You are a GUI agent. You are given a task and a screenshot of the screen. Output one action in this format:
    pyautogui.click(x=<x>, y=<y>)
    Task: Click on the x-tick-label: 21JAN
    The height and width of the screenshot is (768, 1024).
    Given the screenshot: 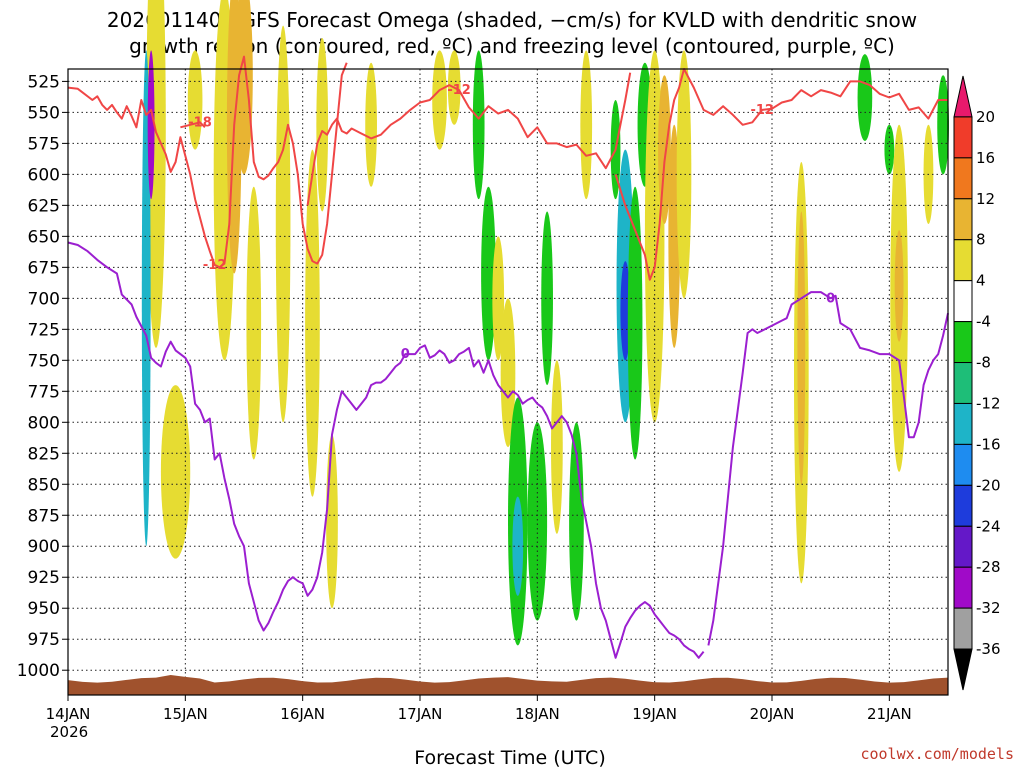 What is the action you would take?
    pyautogui.click(x=889, y=714)
    